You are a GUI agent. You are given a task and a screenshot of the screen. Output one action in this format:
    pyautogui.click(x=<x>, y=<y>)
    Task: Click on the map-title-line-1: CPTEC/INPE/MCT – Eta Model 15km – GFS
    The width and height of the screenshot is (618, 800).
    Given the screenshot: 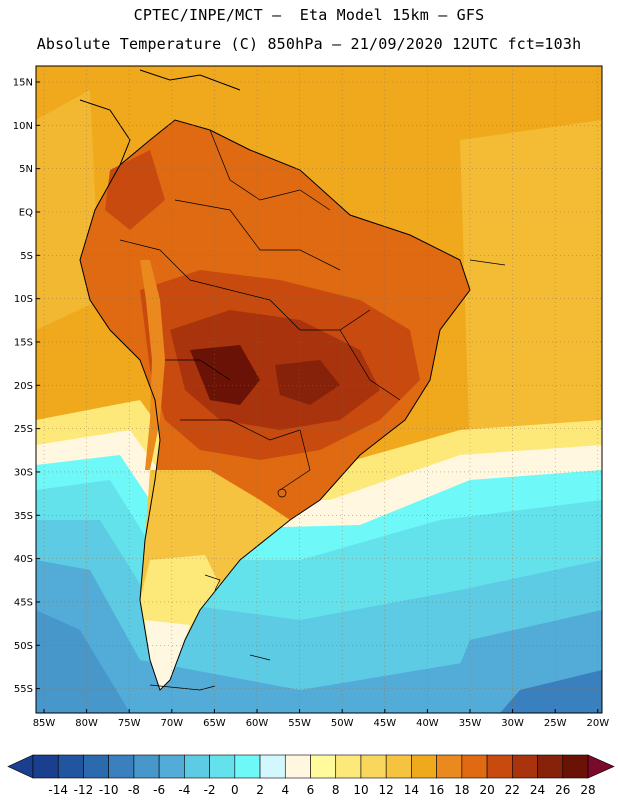 What is the action you would take?
    pyautogui.click(x=309, y=15)
    